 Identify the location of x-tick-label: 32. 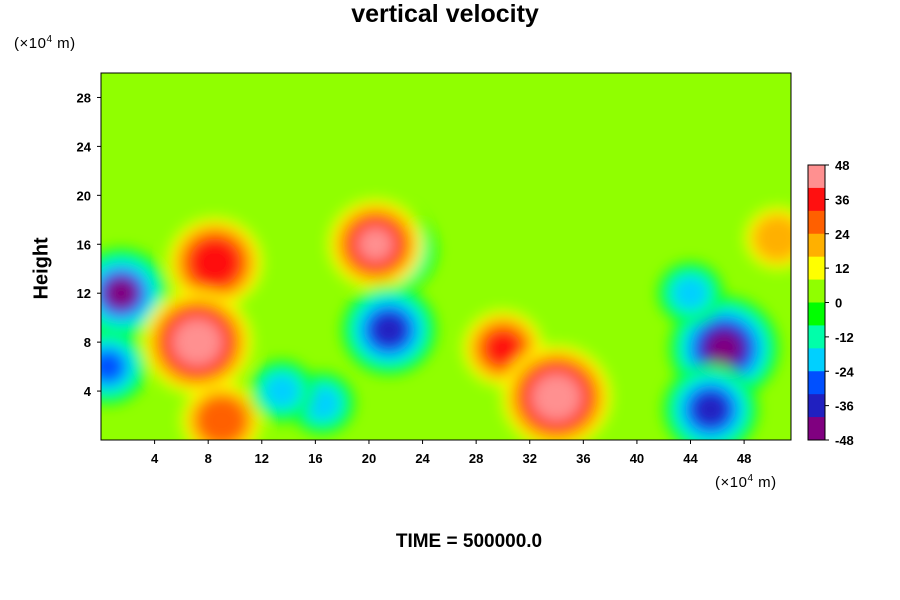
(530, 458).